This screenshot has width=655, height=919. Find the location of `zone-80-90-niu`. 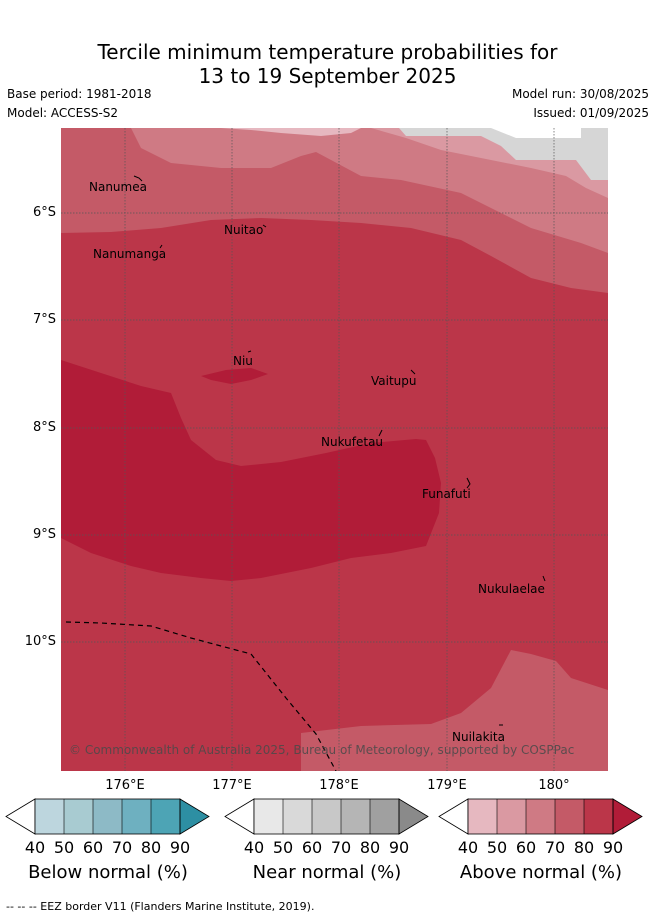

zone-80-90-niu is located at coordinates (234, 376).